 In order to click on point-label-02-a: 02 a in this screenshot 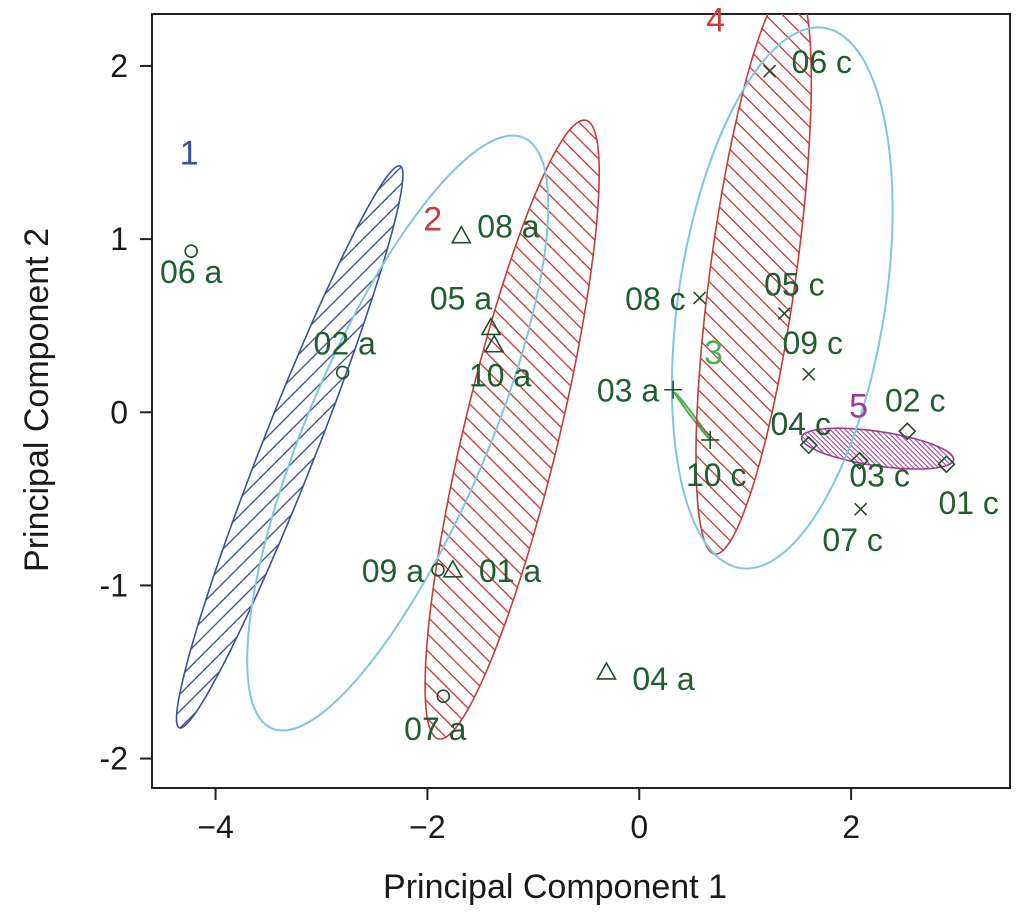, I will do `click(345, 343)`.